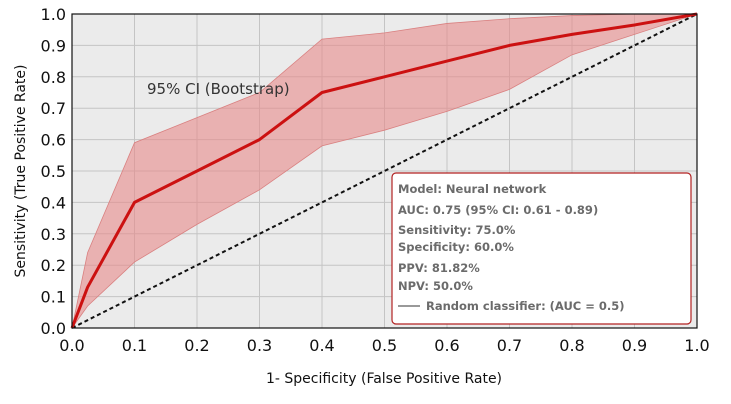 The height and width of the screenshot is (404, 731). I want to click on legend-auc: AUC: 0.75 (95% CI: 0.61 - 0.89), so click(498, 210).